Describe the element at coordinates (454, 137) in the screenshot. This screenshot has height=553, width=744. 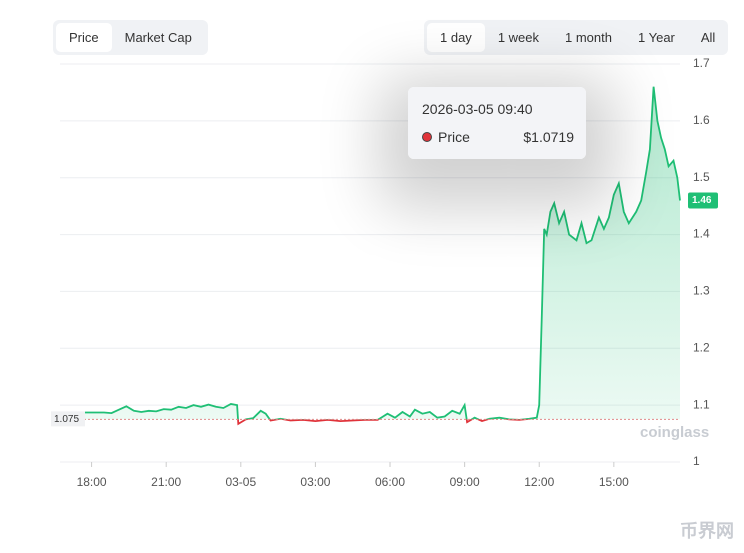
I see `tooltip-name: Price` at that location.